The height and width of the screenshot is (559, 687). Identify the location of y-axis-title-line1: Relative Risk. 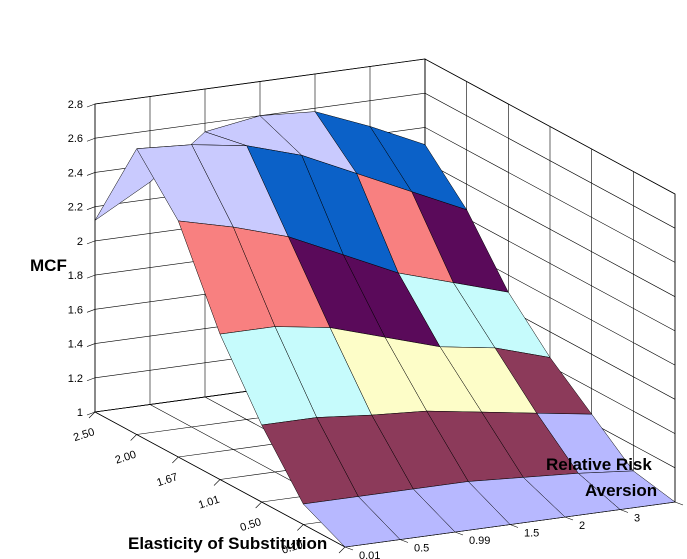
(599, 464).